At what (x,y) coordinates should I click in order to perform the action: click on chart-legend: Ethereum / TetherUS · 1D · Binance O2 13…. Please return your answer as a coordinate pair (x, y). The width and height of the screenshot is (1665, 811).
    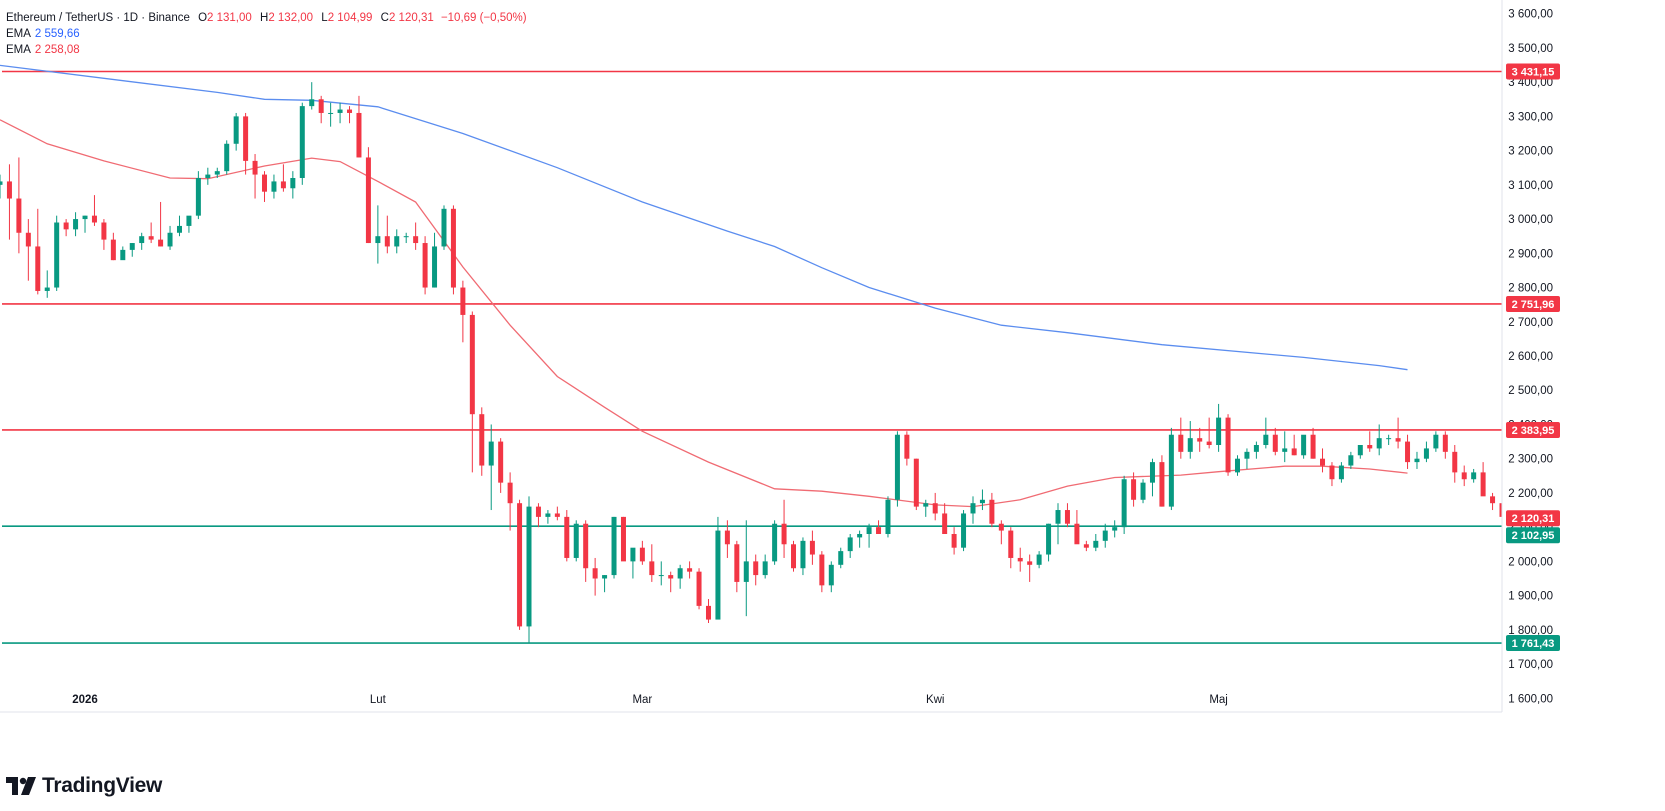
    Looking at the image, I should click on (266, 34).